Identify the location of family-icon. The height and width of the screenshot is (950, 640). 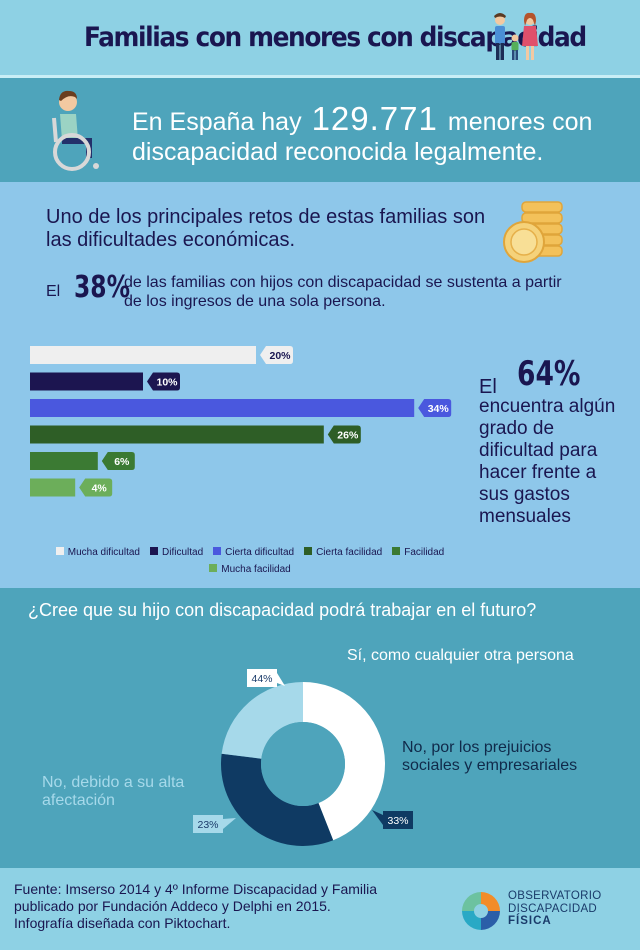
(516, 36).